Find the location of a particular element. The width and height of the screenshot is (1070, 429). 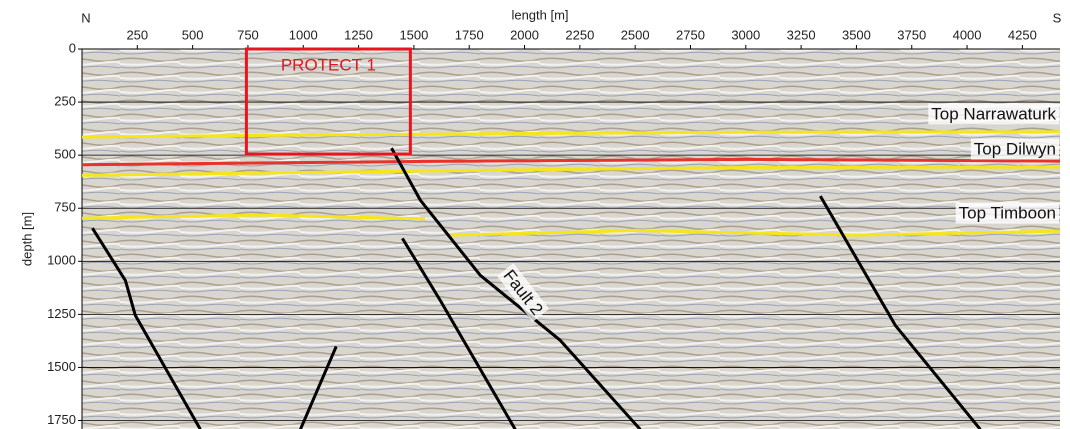

x-tick-label: 1500 is located at coordinates (413, 34).